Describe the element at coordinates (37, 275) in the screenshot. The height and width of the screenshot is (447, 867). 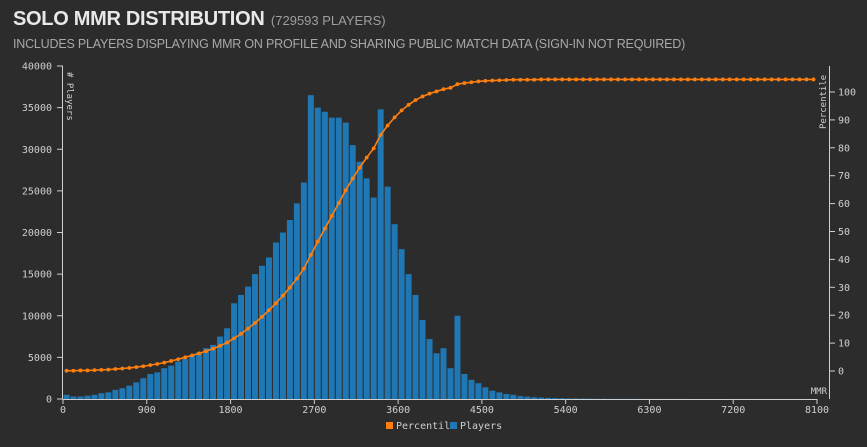
I see `y-tick-label: 15000` at that location.